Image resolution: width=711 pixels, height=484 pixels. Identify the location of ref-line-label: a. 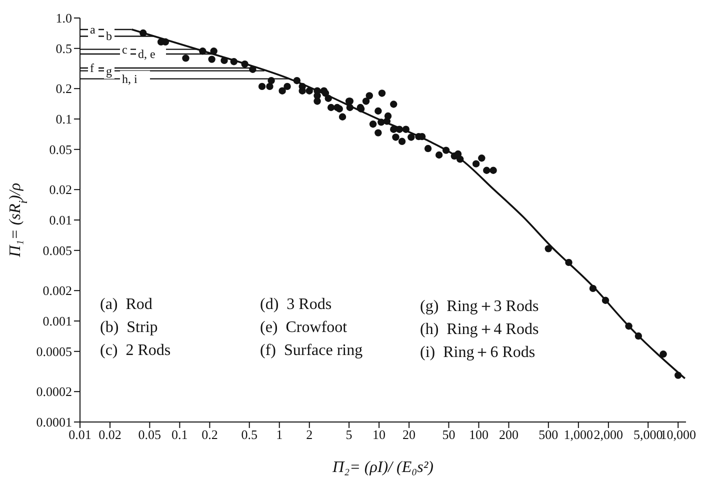
(93, 29).